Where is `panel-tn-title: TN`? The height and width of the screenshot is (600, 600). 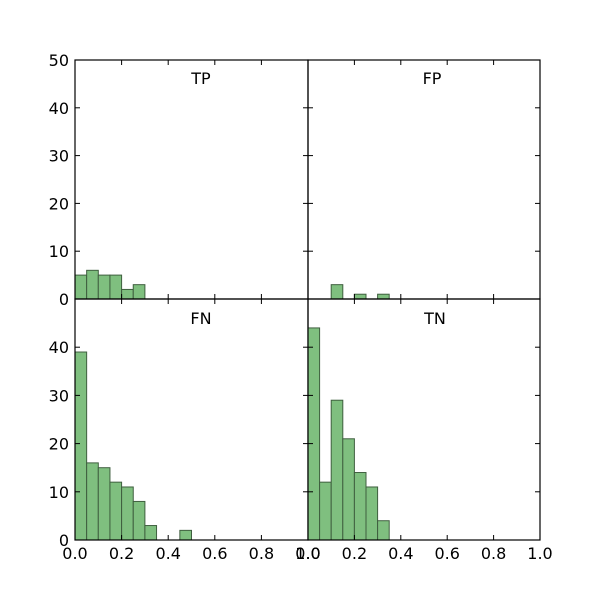 panel-tn-title: TN is located at coordinates (434, 318).